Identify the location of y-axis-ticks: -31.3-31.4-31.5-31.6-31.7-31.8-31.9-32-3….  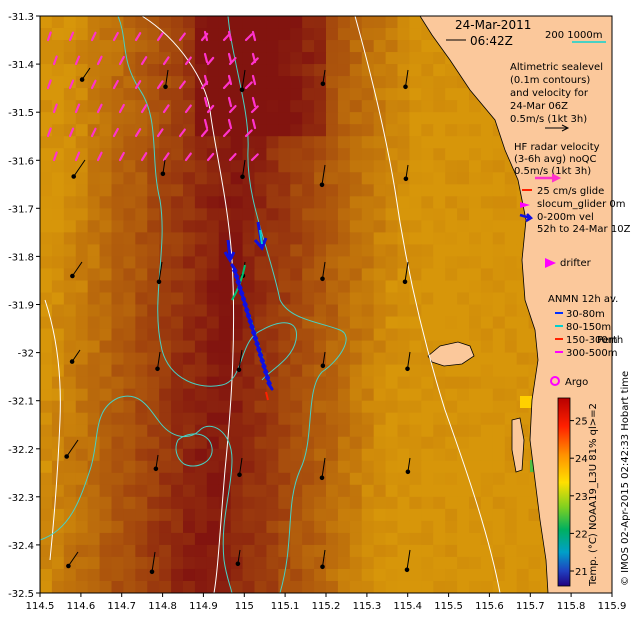
(24, 306).